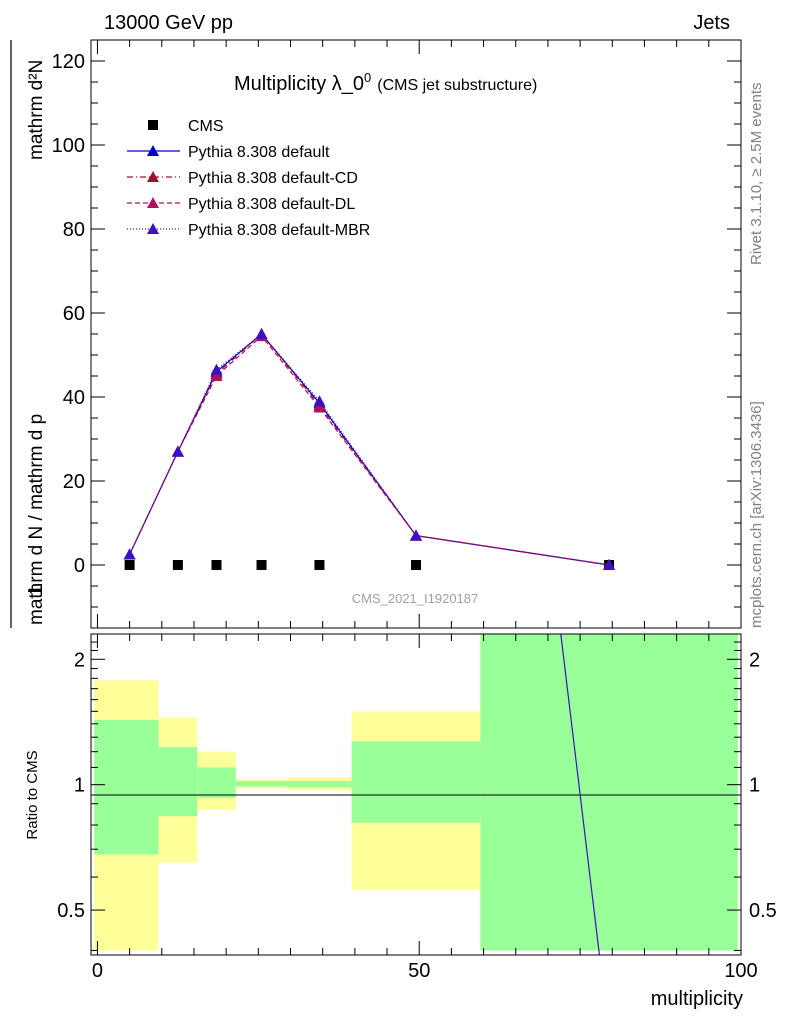 The width and height of the screenshot is (786, 1024). What do you see at coordinates (763, 911) in the screenshot?
I see `ratio-y-tick-label-right: 0.5` at bounding box center [763, 911].